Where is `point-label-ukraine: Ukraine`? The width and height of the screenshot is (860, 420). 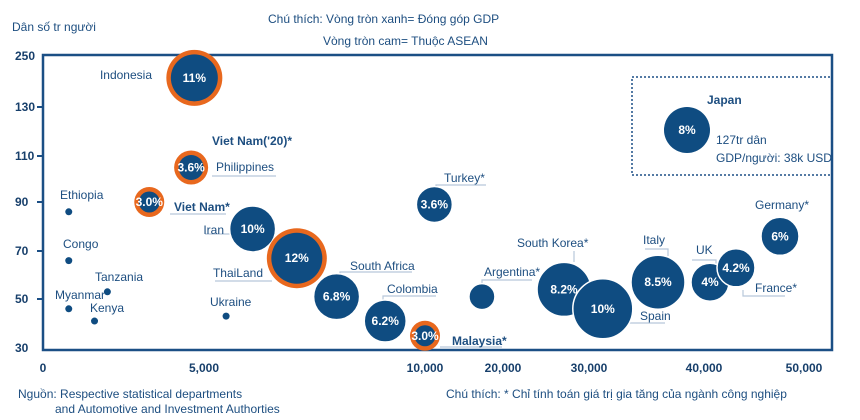
point-label-ukraine: Ukraine is located at coordinates (231, 302).